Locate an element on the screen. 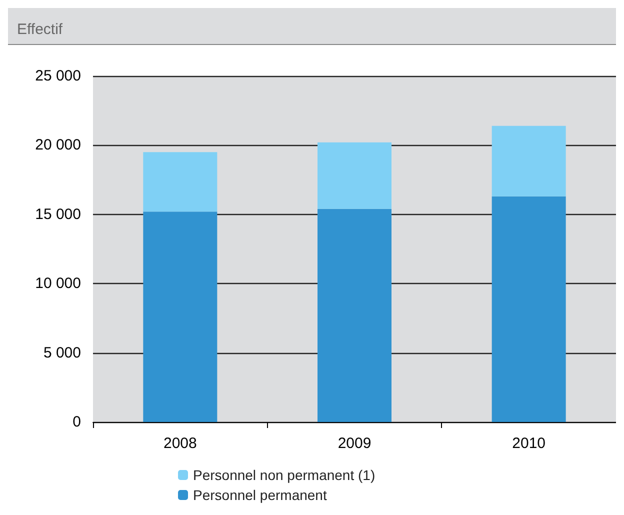  legend-label: Personnel non permanent (1) is located at coordinates (284, 475).